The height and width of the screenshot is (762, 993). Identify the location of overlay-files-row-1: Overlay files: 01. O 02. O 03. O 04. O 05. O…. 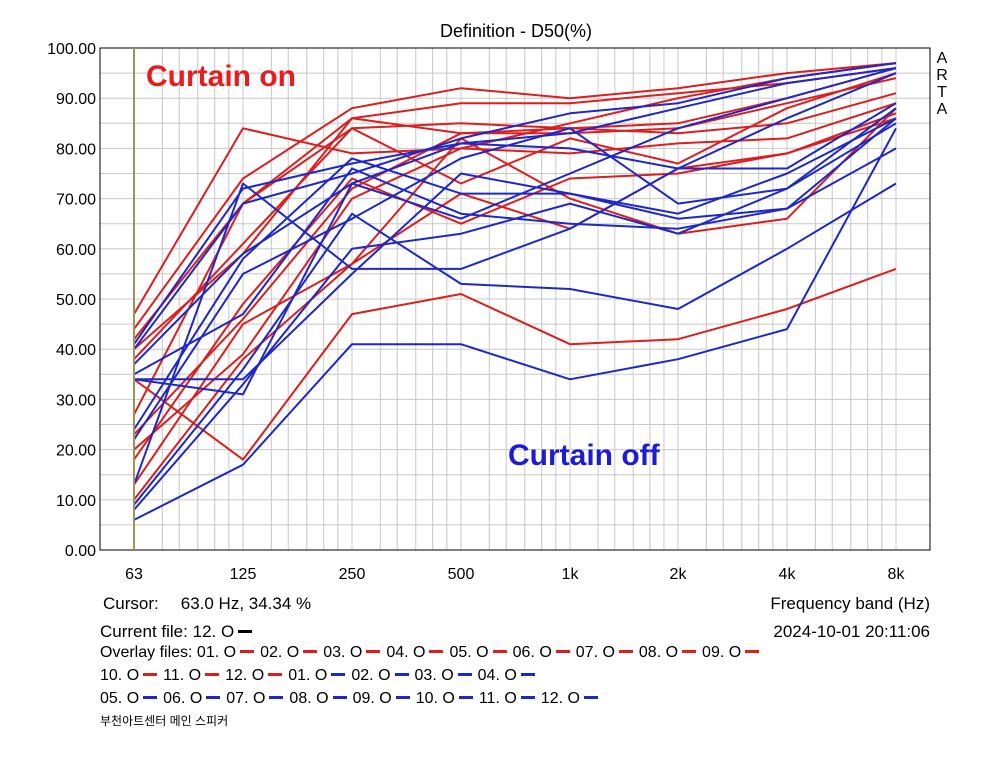
(432, 653).